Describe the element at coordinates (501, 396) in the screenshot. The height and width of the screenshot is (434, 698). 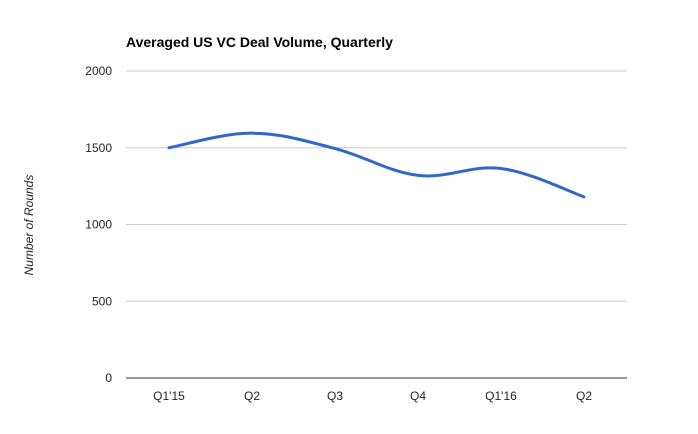
I see `x-tick-label: Q1'16` at that location.